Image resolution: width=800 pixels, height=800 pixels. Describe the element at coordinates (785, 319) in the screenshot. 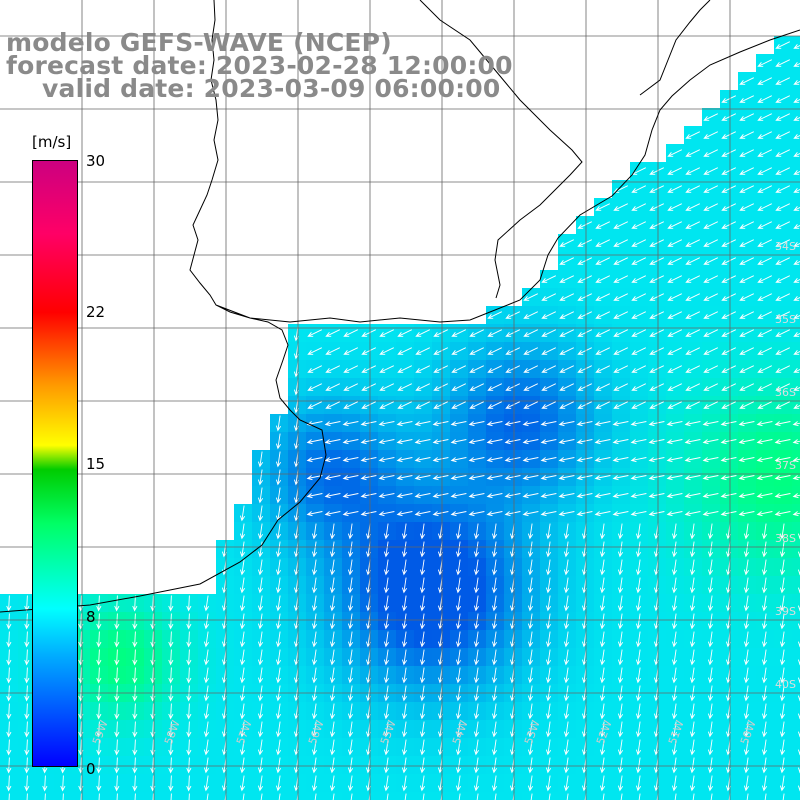

I see `lat-label-35s: 35S` at that location.